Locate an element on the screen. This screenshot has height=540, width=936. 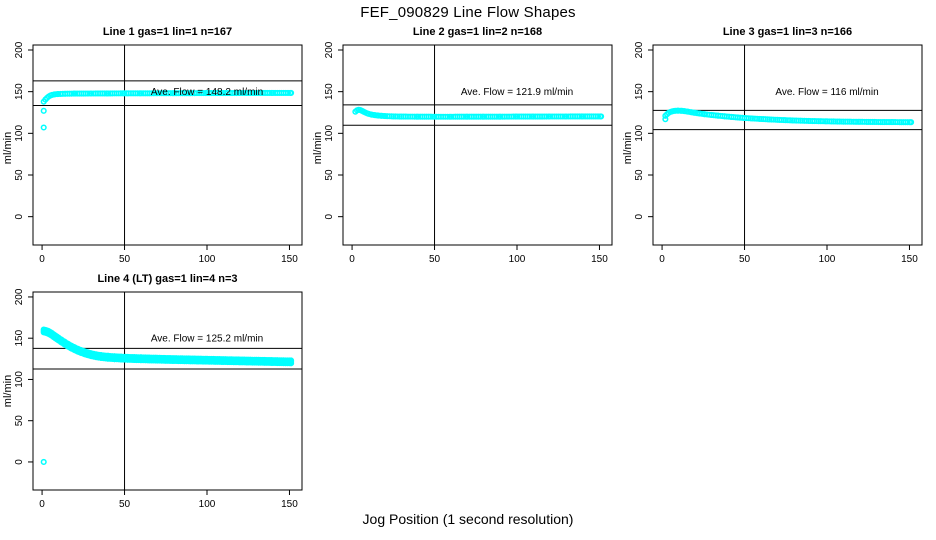
avg-flow-label: Ave. Flow = 116 ml/min is located at coordinates (826, 92).